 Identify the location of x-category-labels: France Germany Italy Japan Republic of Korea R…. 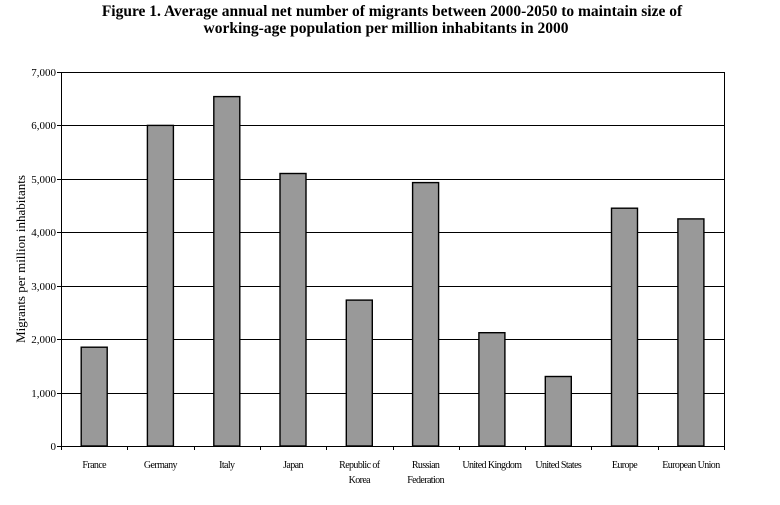
(401, 473).